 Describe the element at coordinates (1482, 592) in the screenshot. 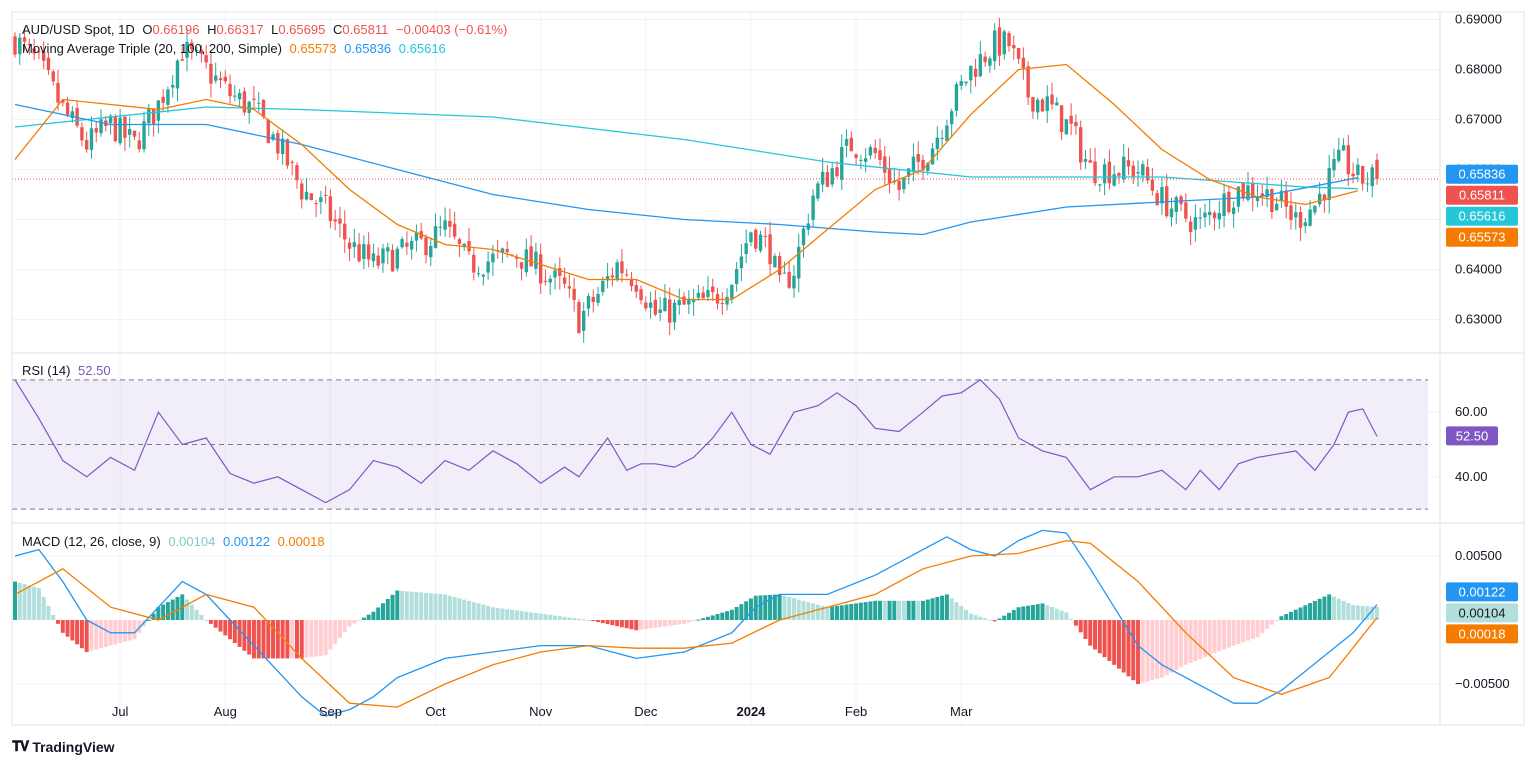

I see `macd-tag` at that location.